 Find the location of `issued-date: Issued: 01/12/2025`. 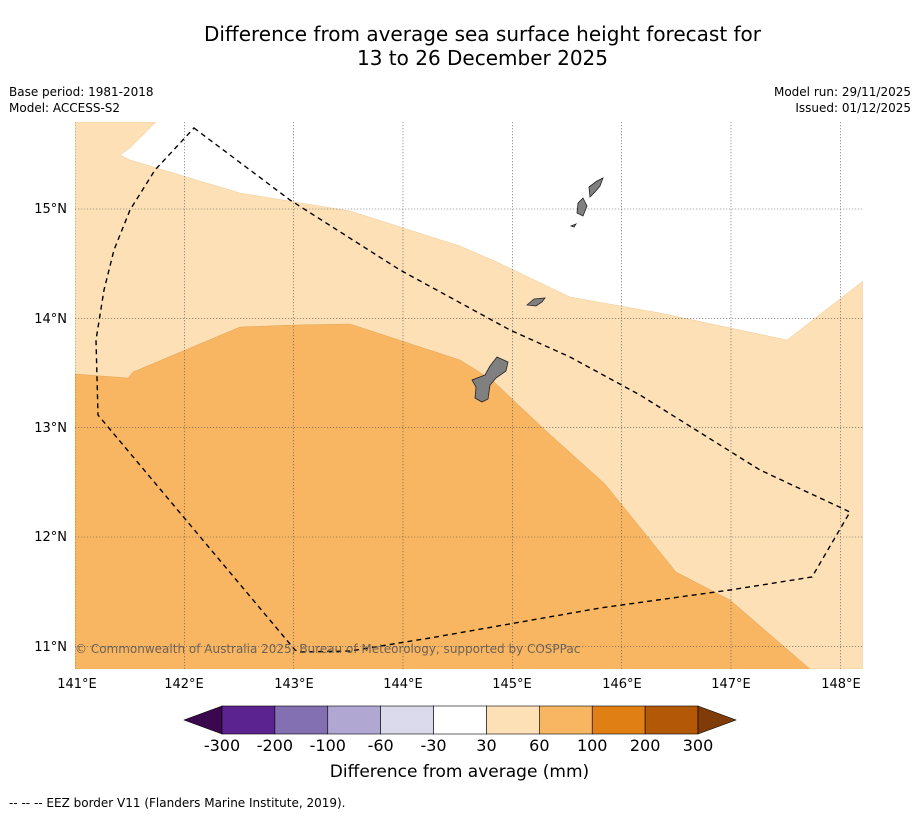

issued-date: Issued: 01/12/2025 is located at coordinates (853, 108).